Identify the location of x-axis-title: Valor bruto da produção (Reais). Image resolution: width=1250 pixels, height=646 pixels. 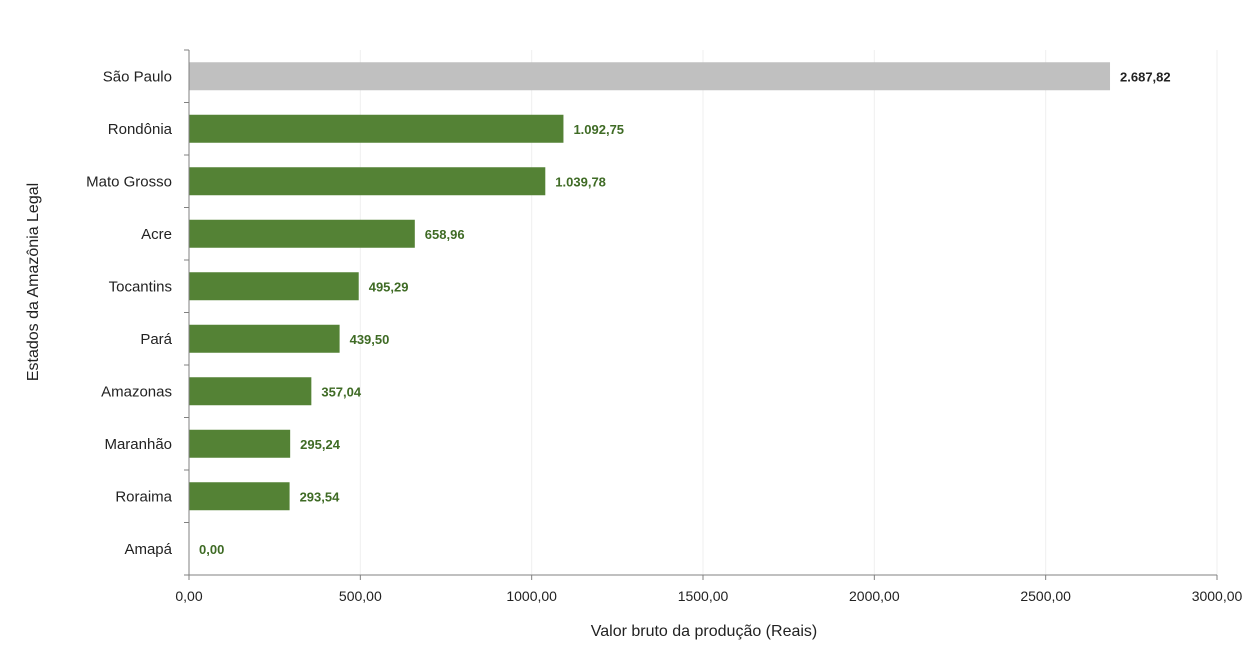
(704, 631).